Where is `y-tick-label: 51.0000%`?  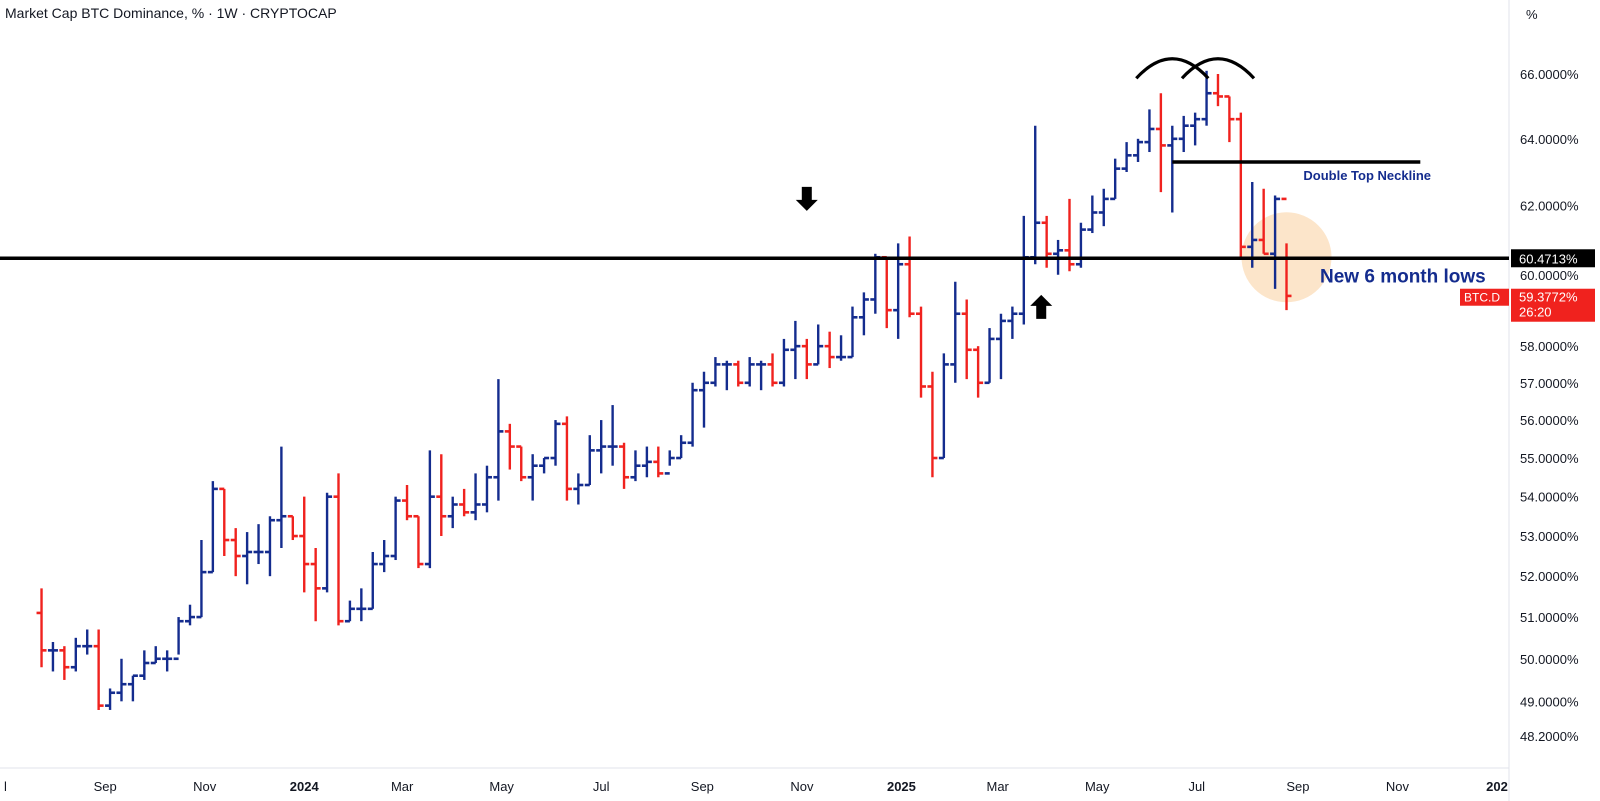
y-tick-label: 51.0000% is located at coordinates (1549, 617).